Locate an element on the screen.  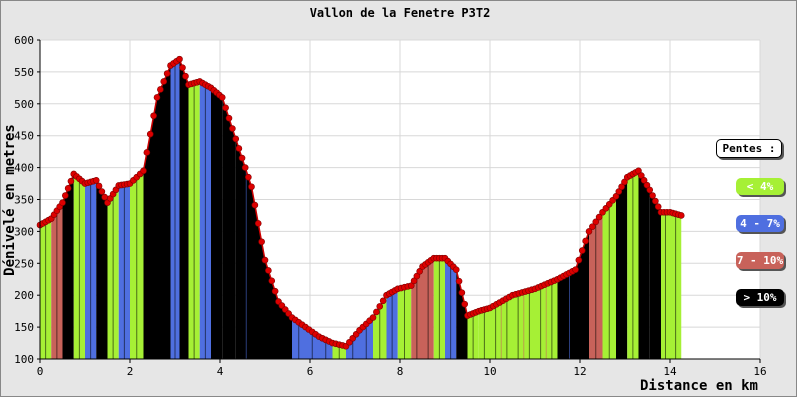
x-tick-label: 2 is located at coordinates (130, 371).